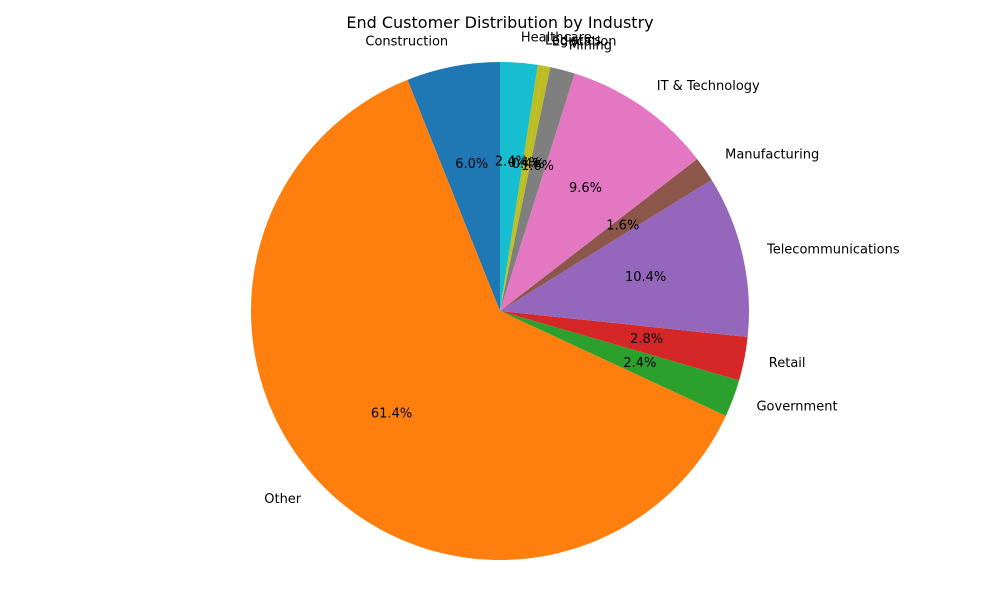  I want to click on pie-slice-logistics, so click(522, 187).